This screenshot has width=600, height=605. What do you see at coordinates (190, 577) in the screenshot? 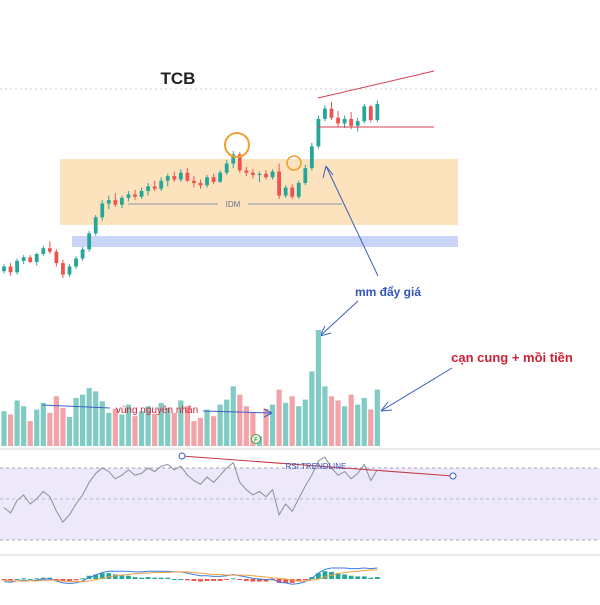
I see `macd-histogram` at bounding box center [190, 577].